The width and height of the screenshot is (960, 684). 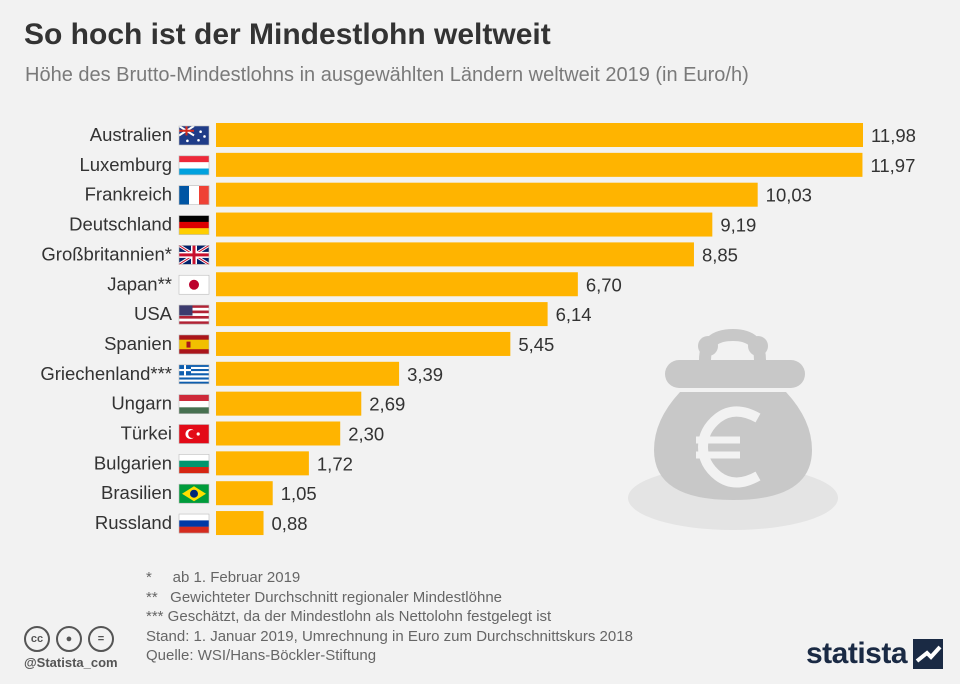 What do you see at coordinates (194, 165) in the screenshot?
I see `flag-luxembourg-icon` at bounding box center [194, 165].